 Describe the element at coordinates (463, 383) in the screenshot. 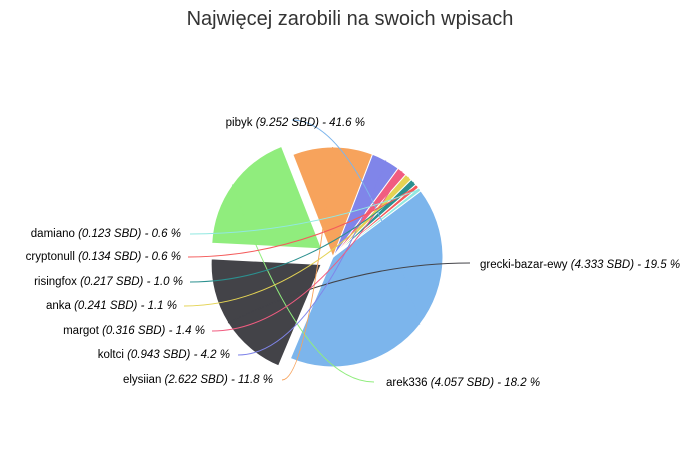

I see `slice-label-arek336: arek336 (4.057 SBD) - 18.2 %` at that location.